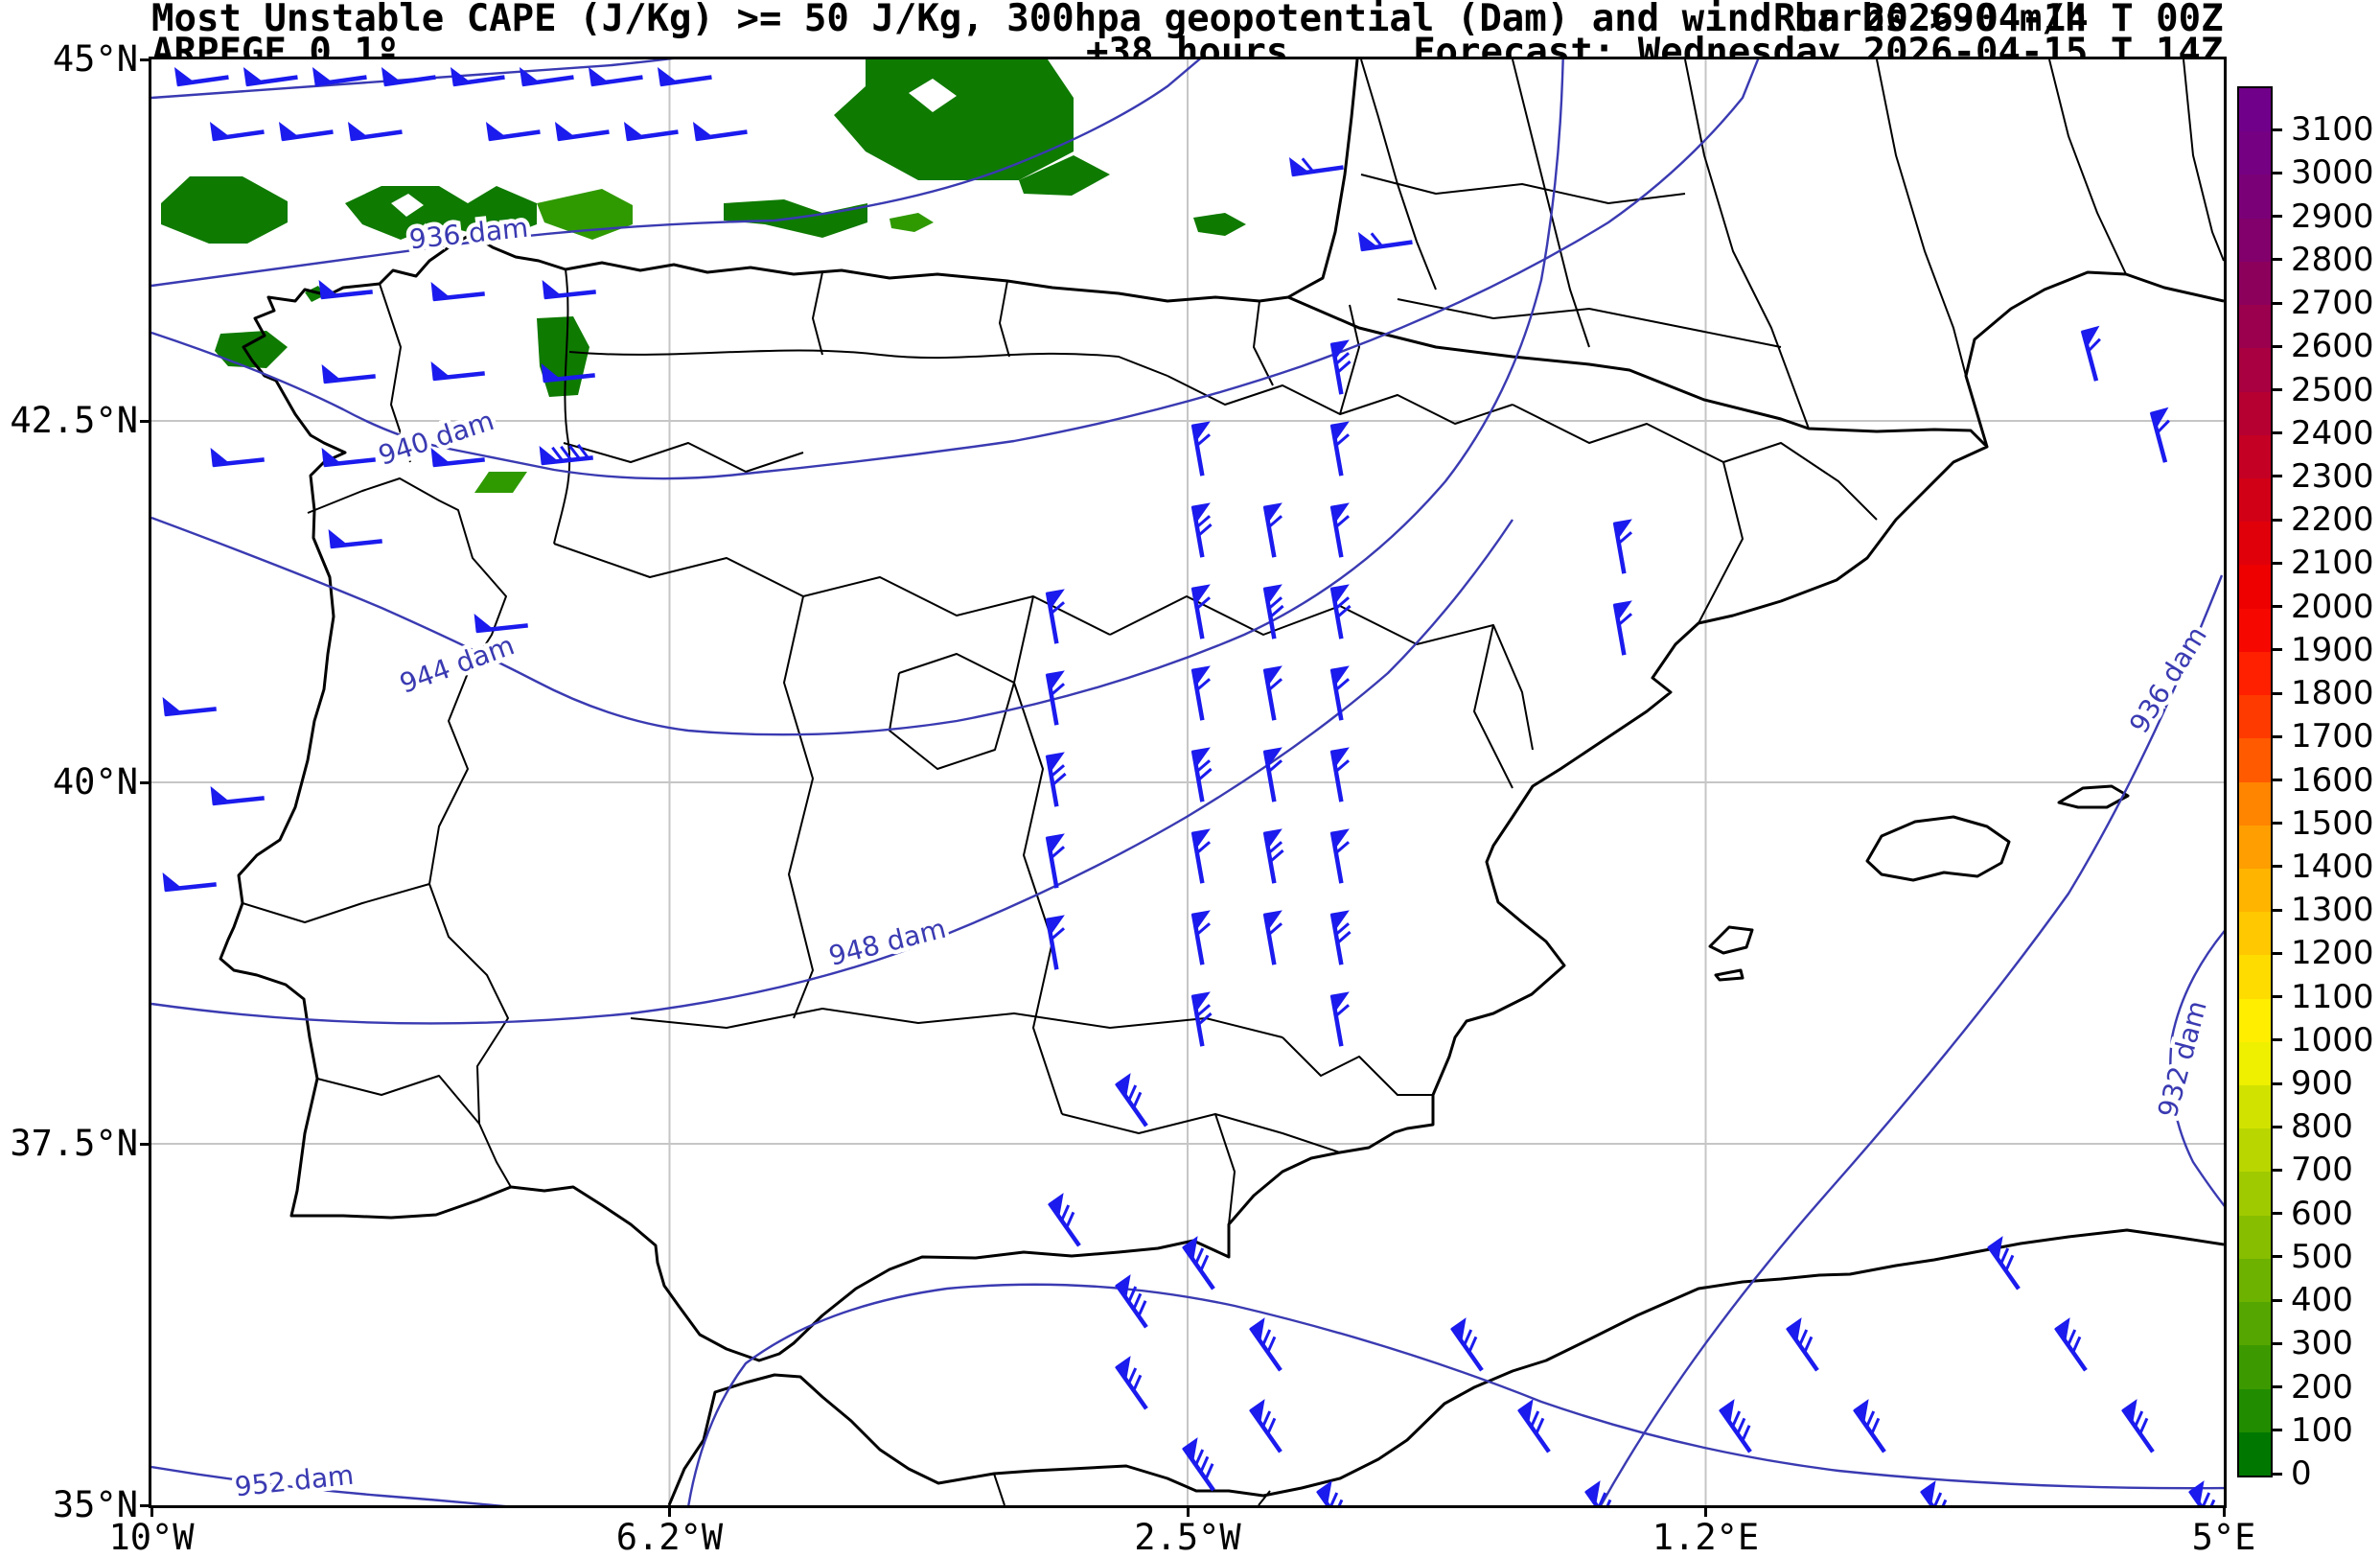  What do you see at coordinates (2322, 1214) in the screenshot?
I see `colorbar-tick-label: 600` at bounding box center [2322, 1214].